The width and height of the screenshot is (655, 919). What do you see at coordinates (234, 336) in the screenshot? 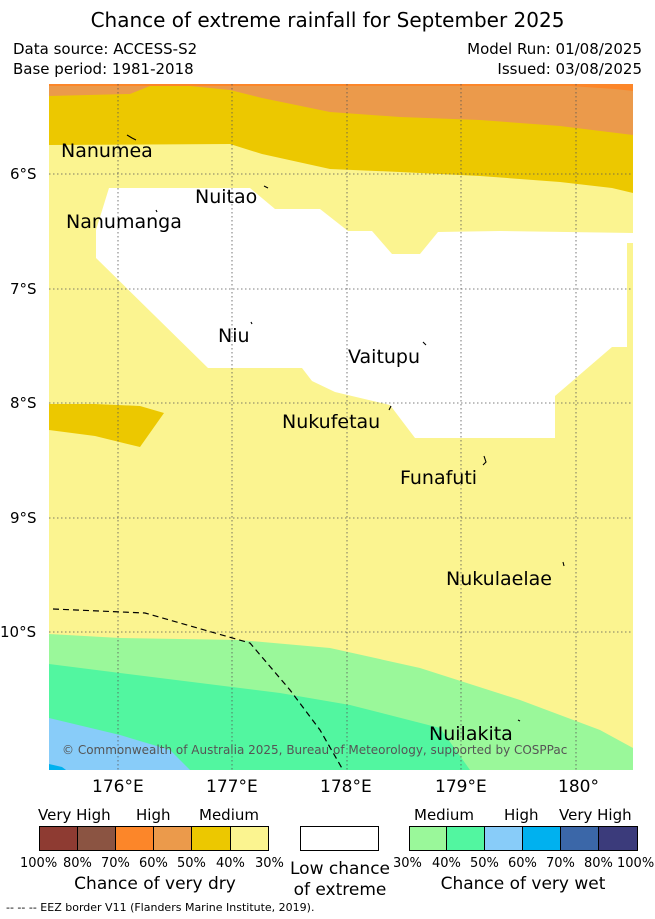
I see `island-label-niu: Niu` at bounding box center [234, 336].